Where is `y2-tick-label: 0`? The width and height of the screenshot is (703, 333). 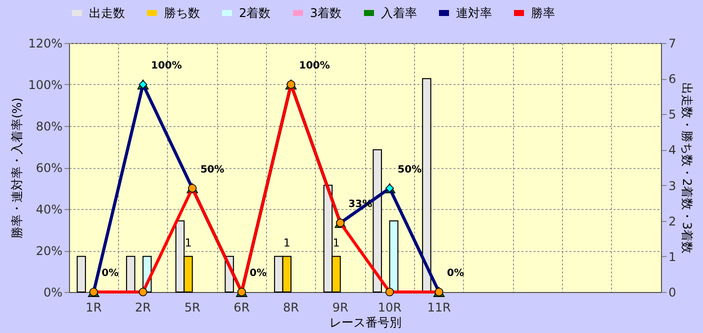 y2-tick-label: 0 is located at coordinates (672, 293).